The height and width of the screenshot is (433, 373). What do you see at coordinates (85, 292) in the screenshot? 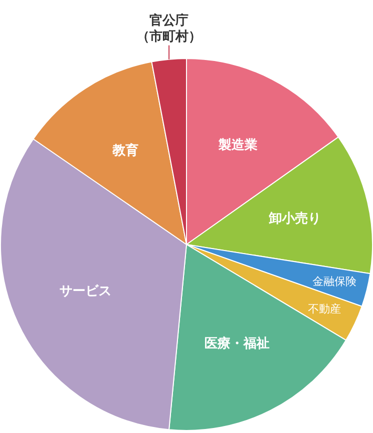
I see `slice-label: サービス` at bounding box center [85, 292].